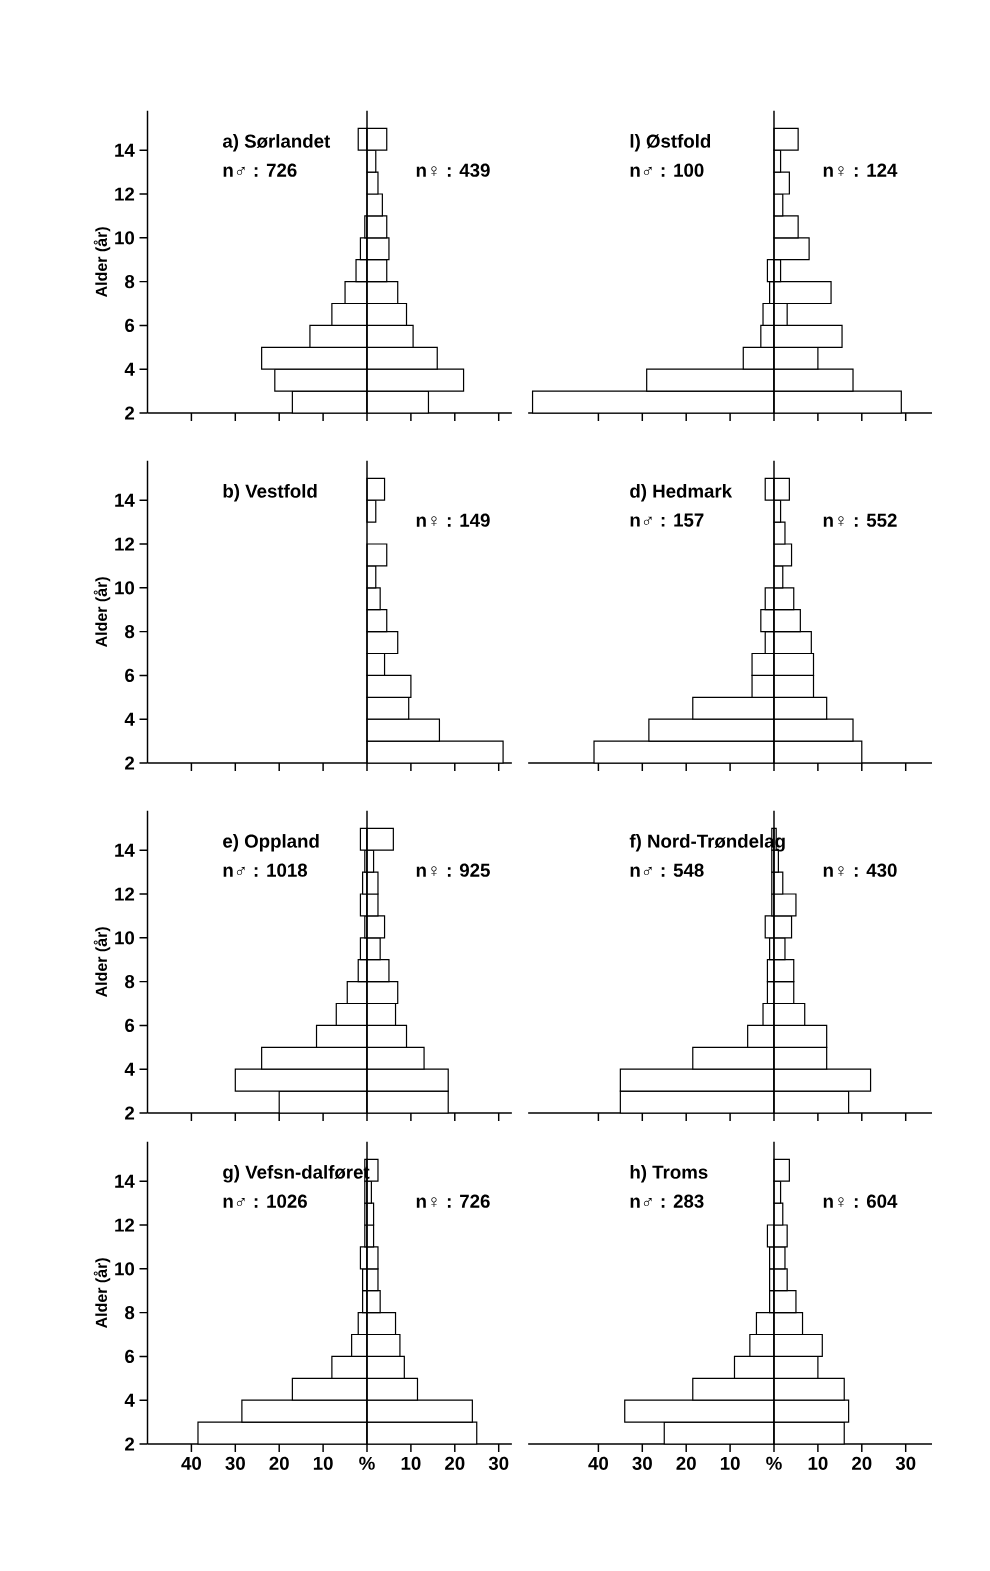 The image size is (990, 1571). I want to click on annotation: n♂ : 726, so click(260, 170).